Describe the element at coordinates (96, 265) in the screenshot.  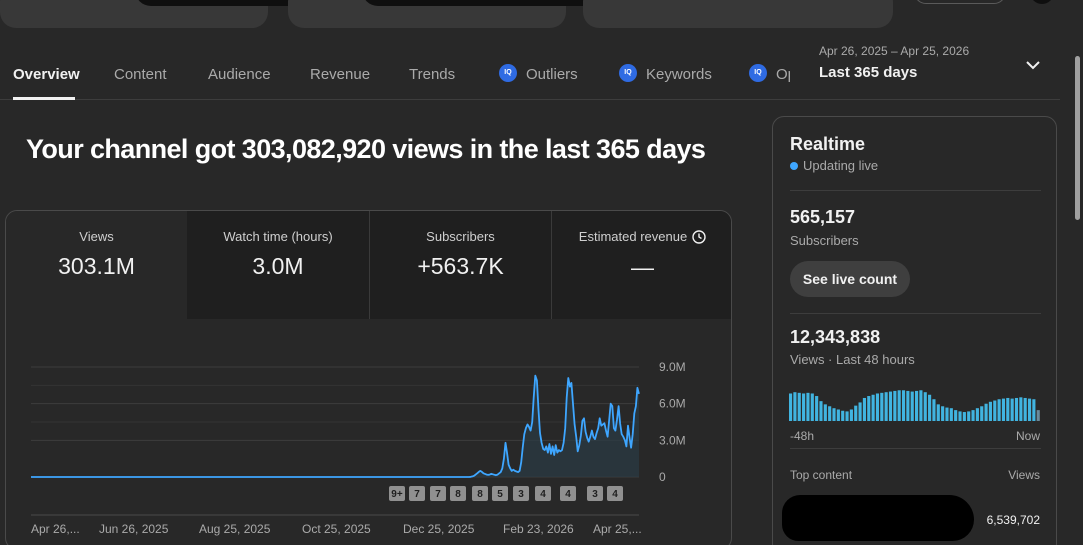
I see `metric-tab-views: Views 303.1M` at that location.